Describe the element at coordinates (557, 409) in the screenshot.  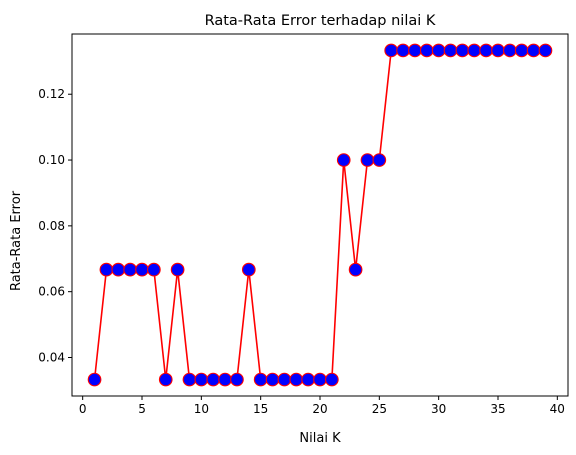
I see `x-tick-label: 40` at that location.